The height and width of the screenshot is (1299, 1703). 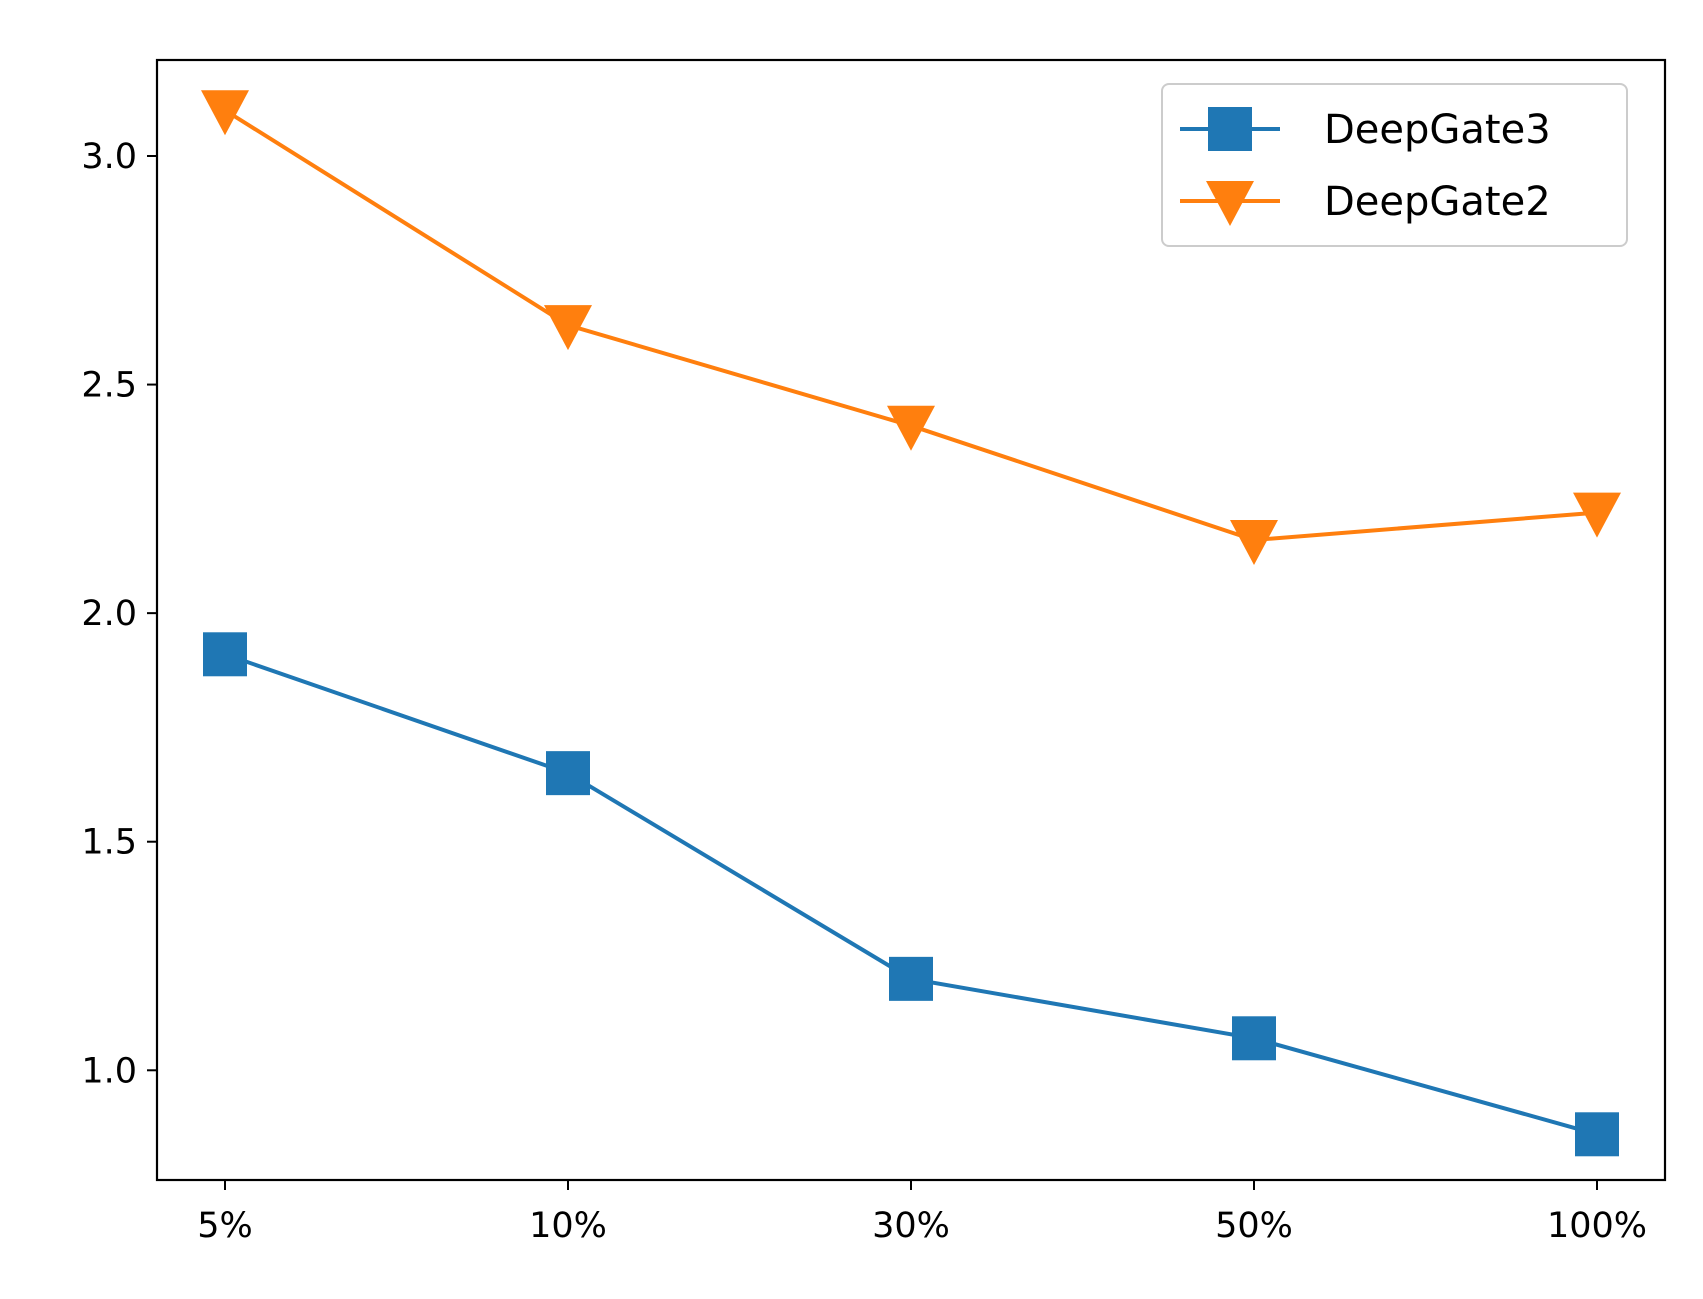 What do you see at coordinates (109, 157) in the screenshot?
I see `y-tick-label: 3.0` at bounding box center [109, 157].